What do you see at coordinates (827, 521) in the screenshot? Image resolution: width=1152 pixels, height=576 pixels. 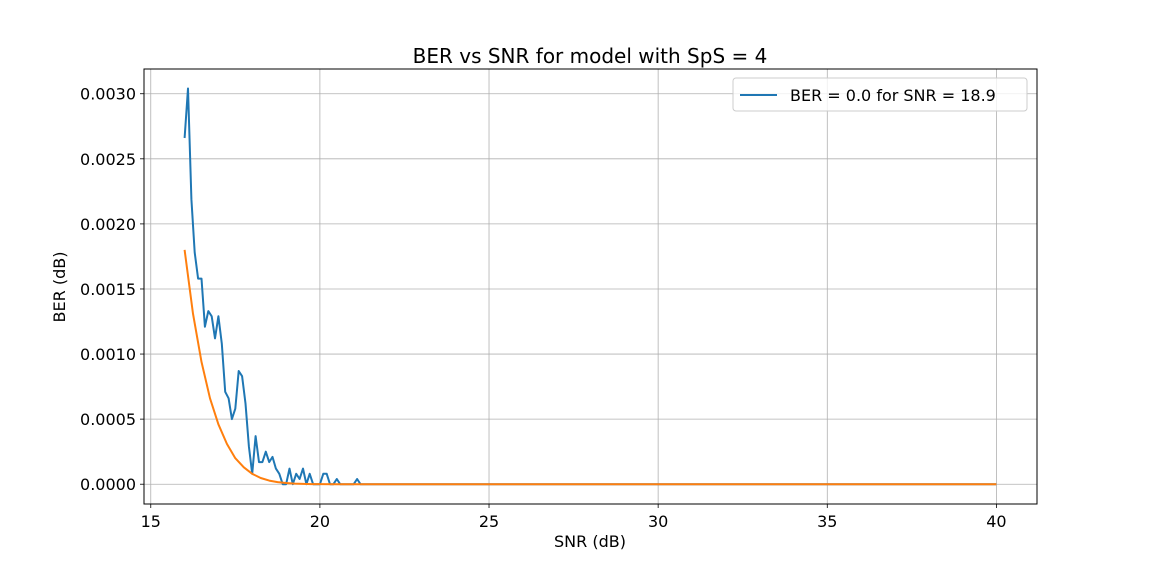 I see `x-tick-label: 35` at bounding box center [827, 521].